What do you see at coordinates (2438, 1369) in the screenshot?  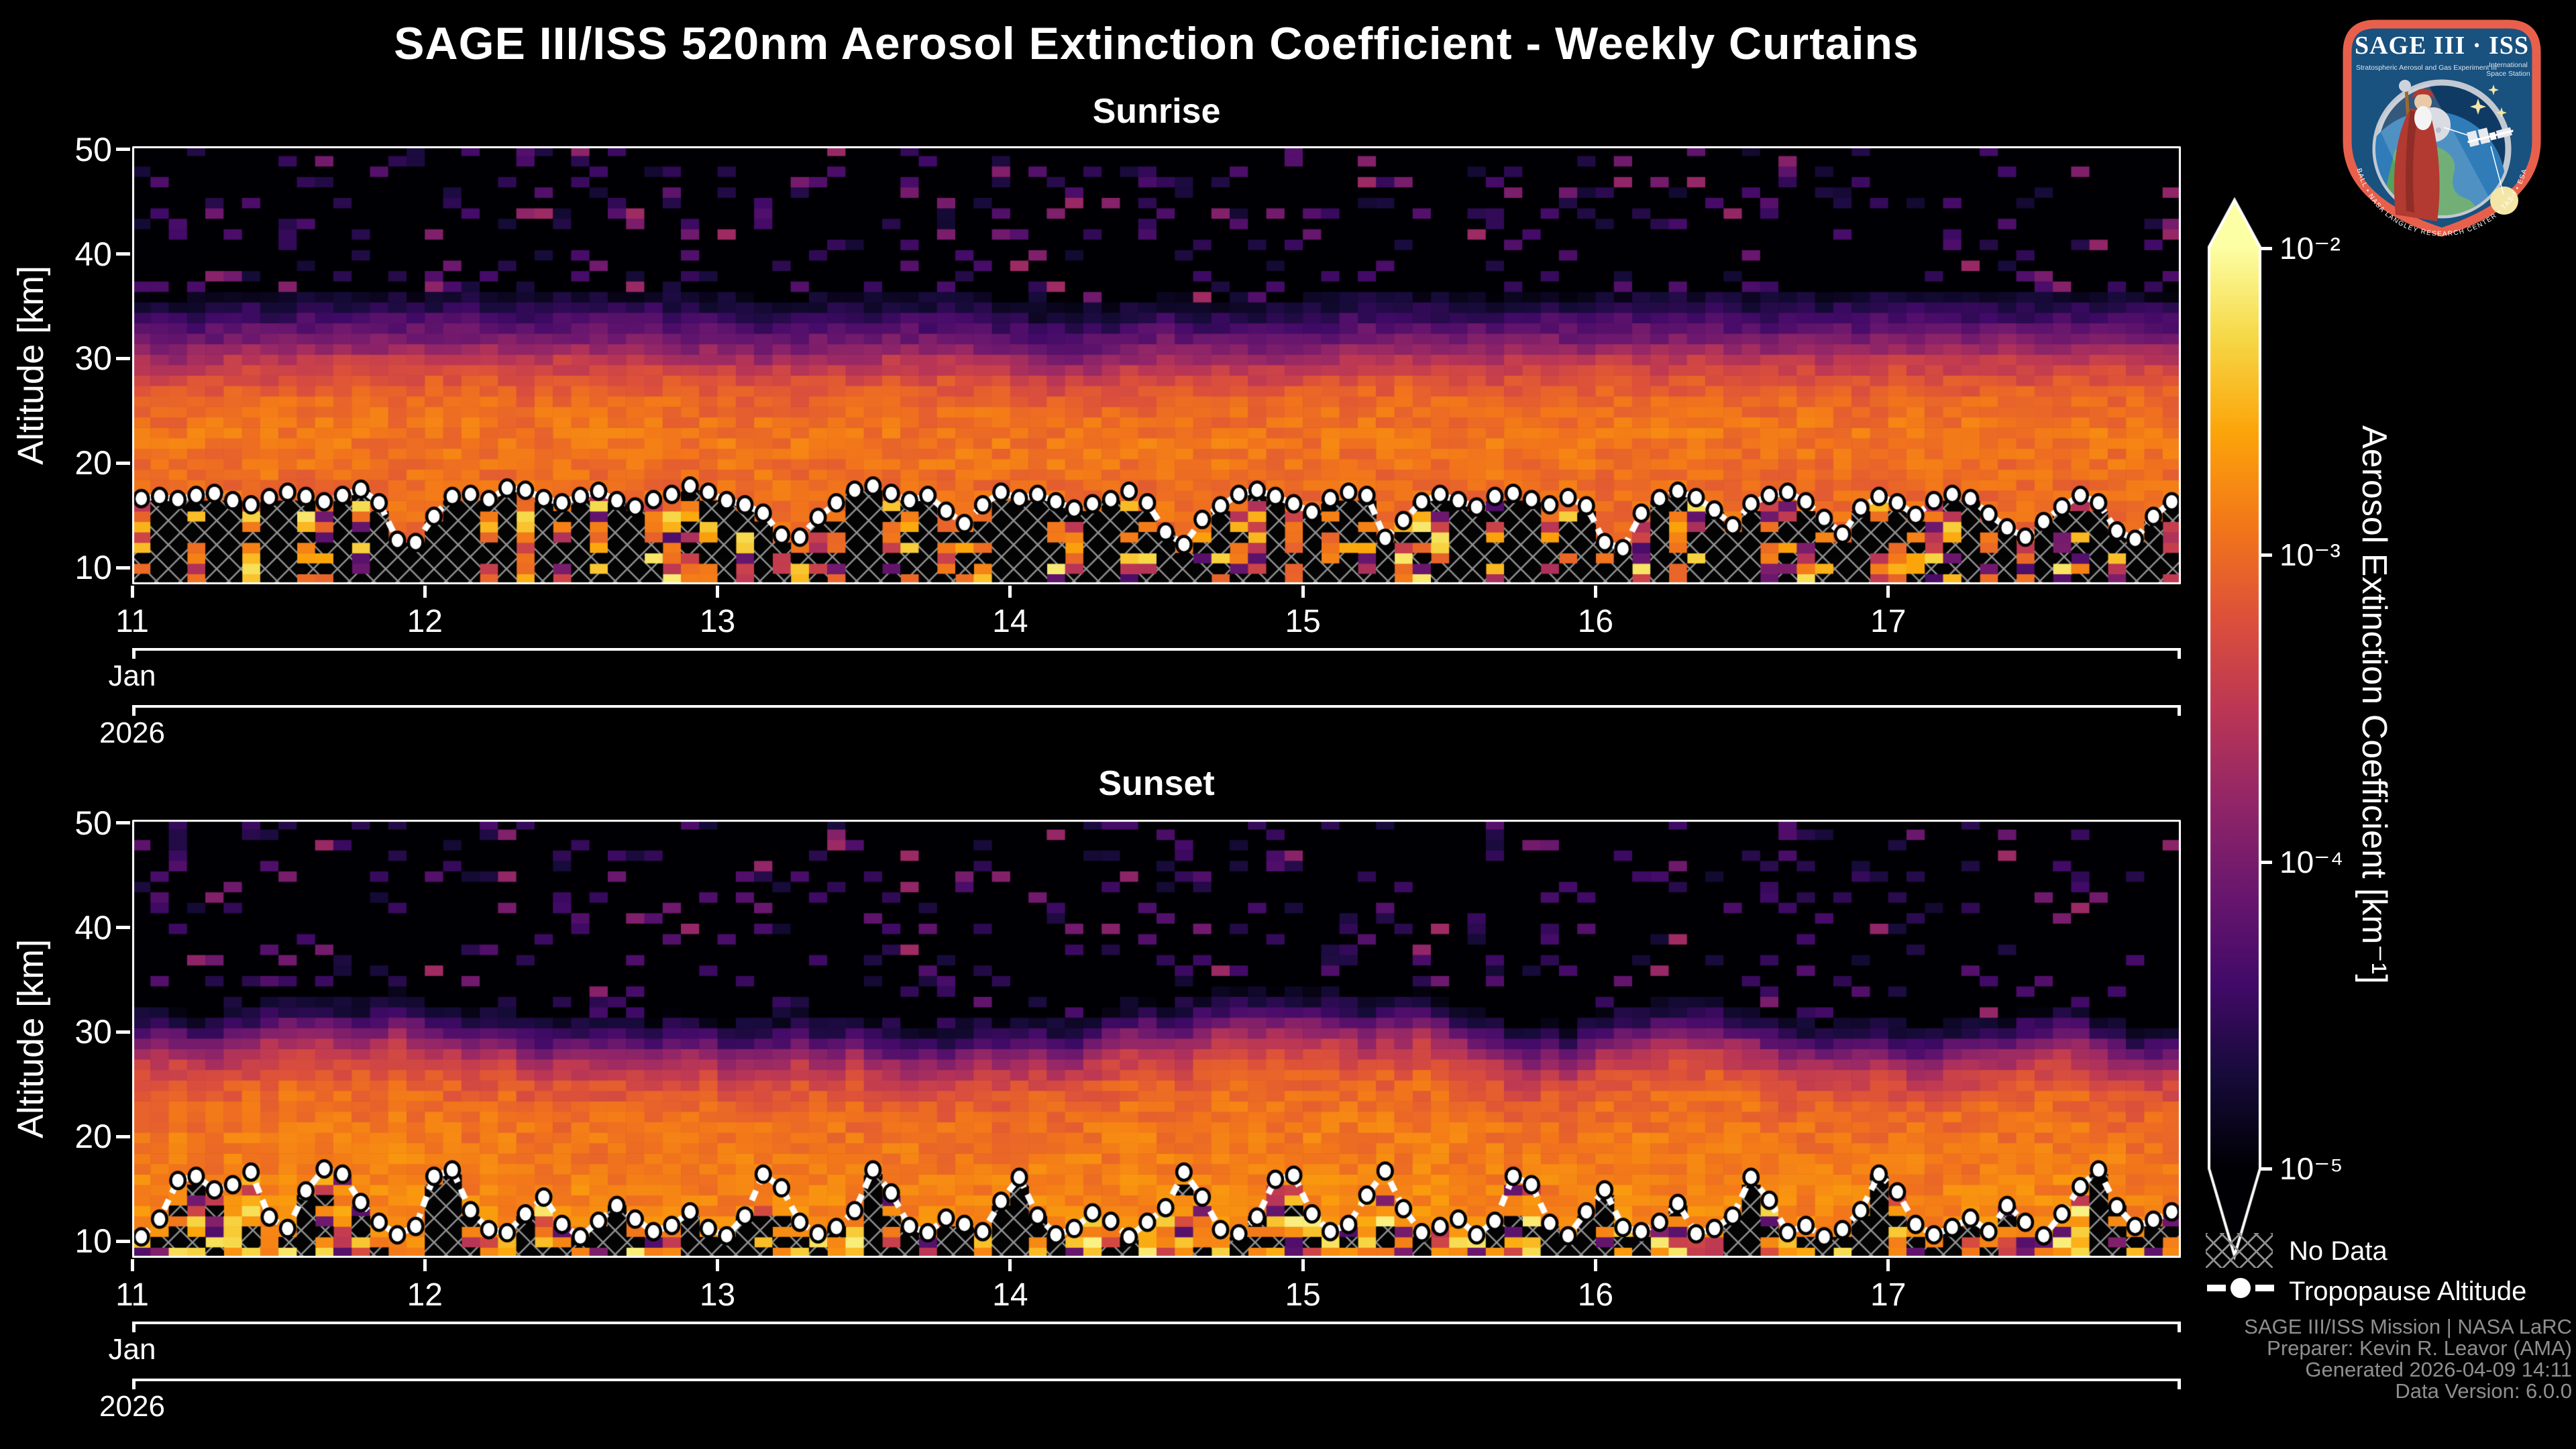 I see `credit-line-generated: Generated 2026-04-09 14:11` at bounding box center [2438, 1369].